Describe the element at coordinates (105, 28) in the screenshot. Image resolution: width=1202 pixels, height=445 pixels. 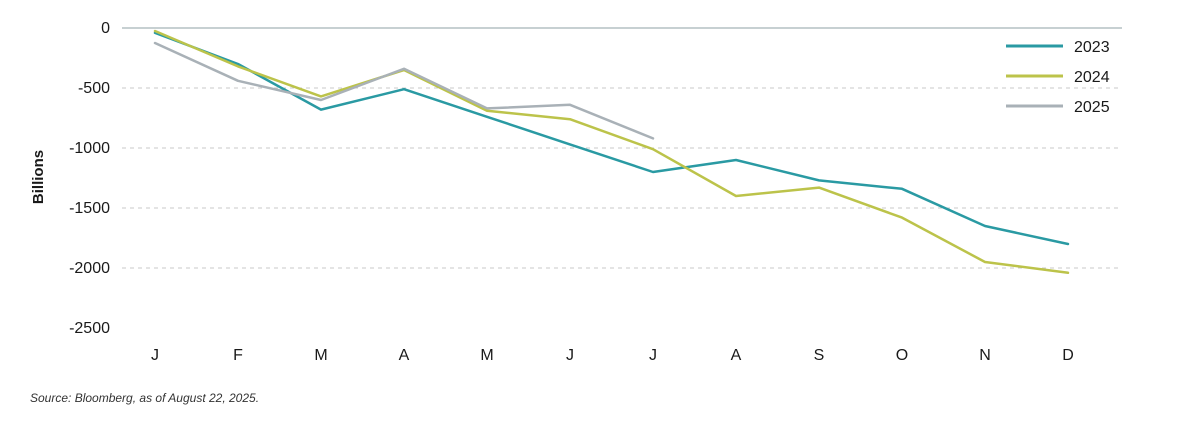
I see `y-tick-label: 0` at that location.